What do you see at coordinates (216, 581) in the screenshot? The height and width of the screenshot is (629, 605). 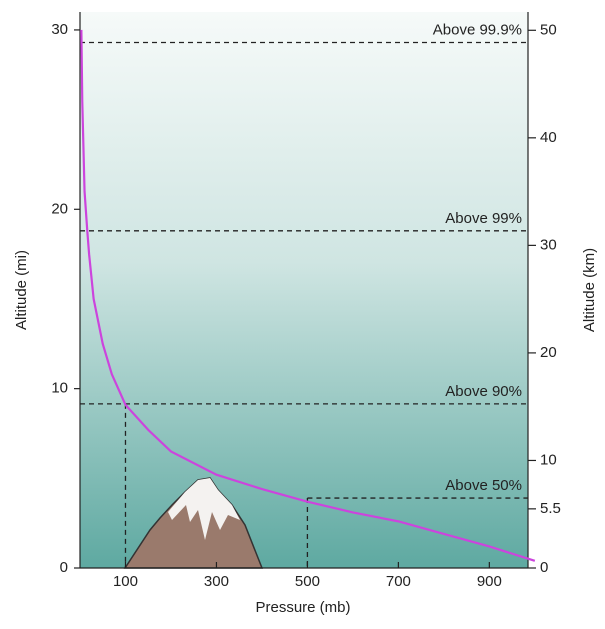 I see `x-tick-label: 300` at bounding box center [216, 581].